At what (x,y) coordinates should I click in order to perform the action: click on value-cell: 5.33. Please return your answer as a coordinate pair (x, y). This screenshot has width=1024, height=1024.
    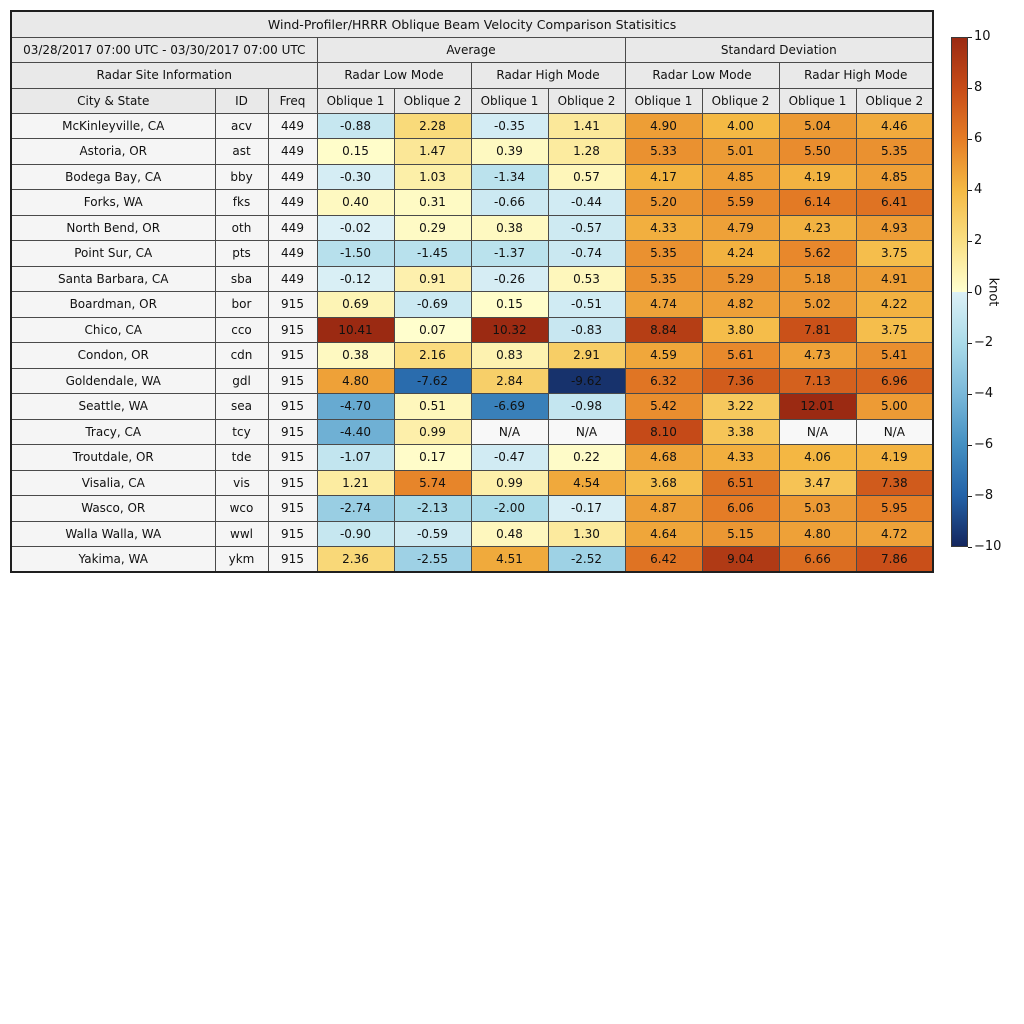
    Looking at the image, I should click on (663, 151).